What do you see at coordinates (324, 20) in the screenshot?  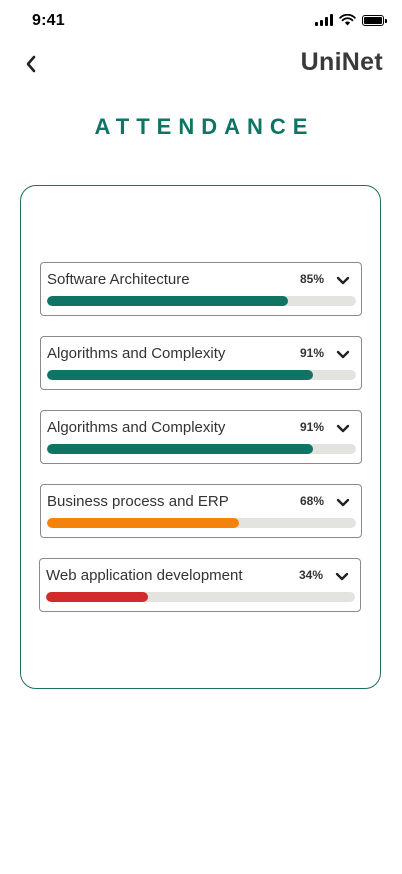 I see `signal-icon` at bounding box center [324, 20].